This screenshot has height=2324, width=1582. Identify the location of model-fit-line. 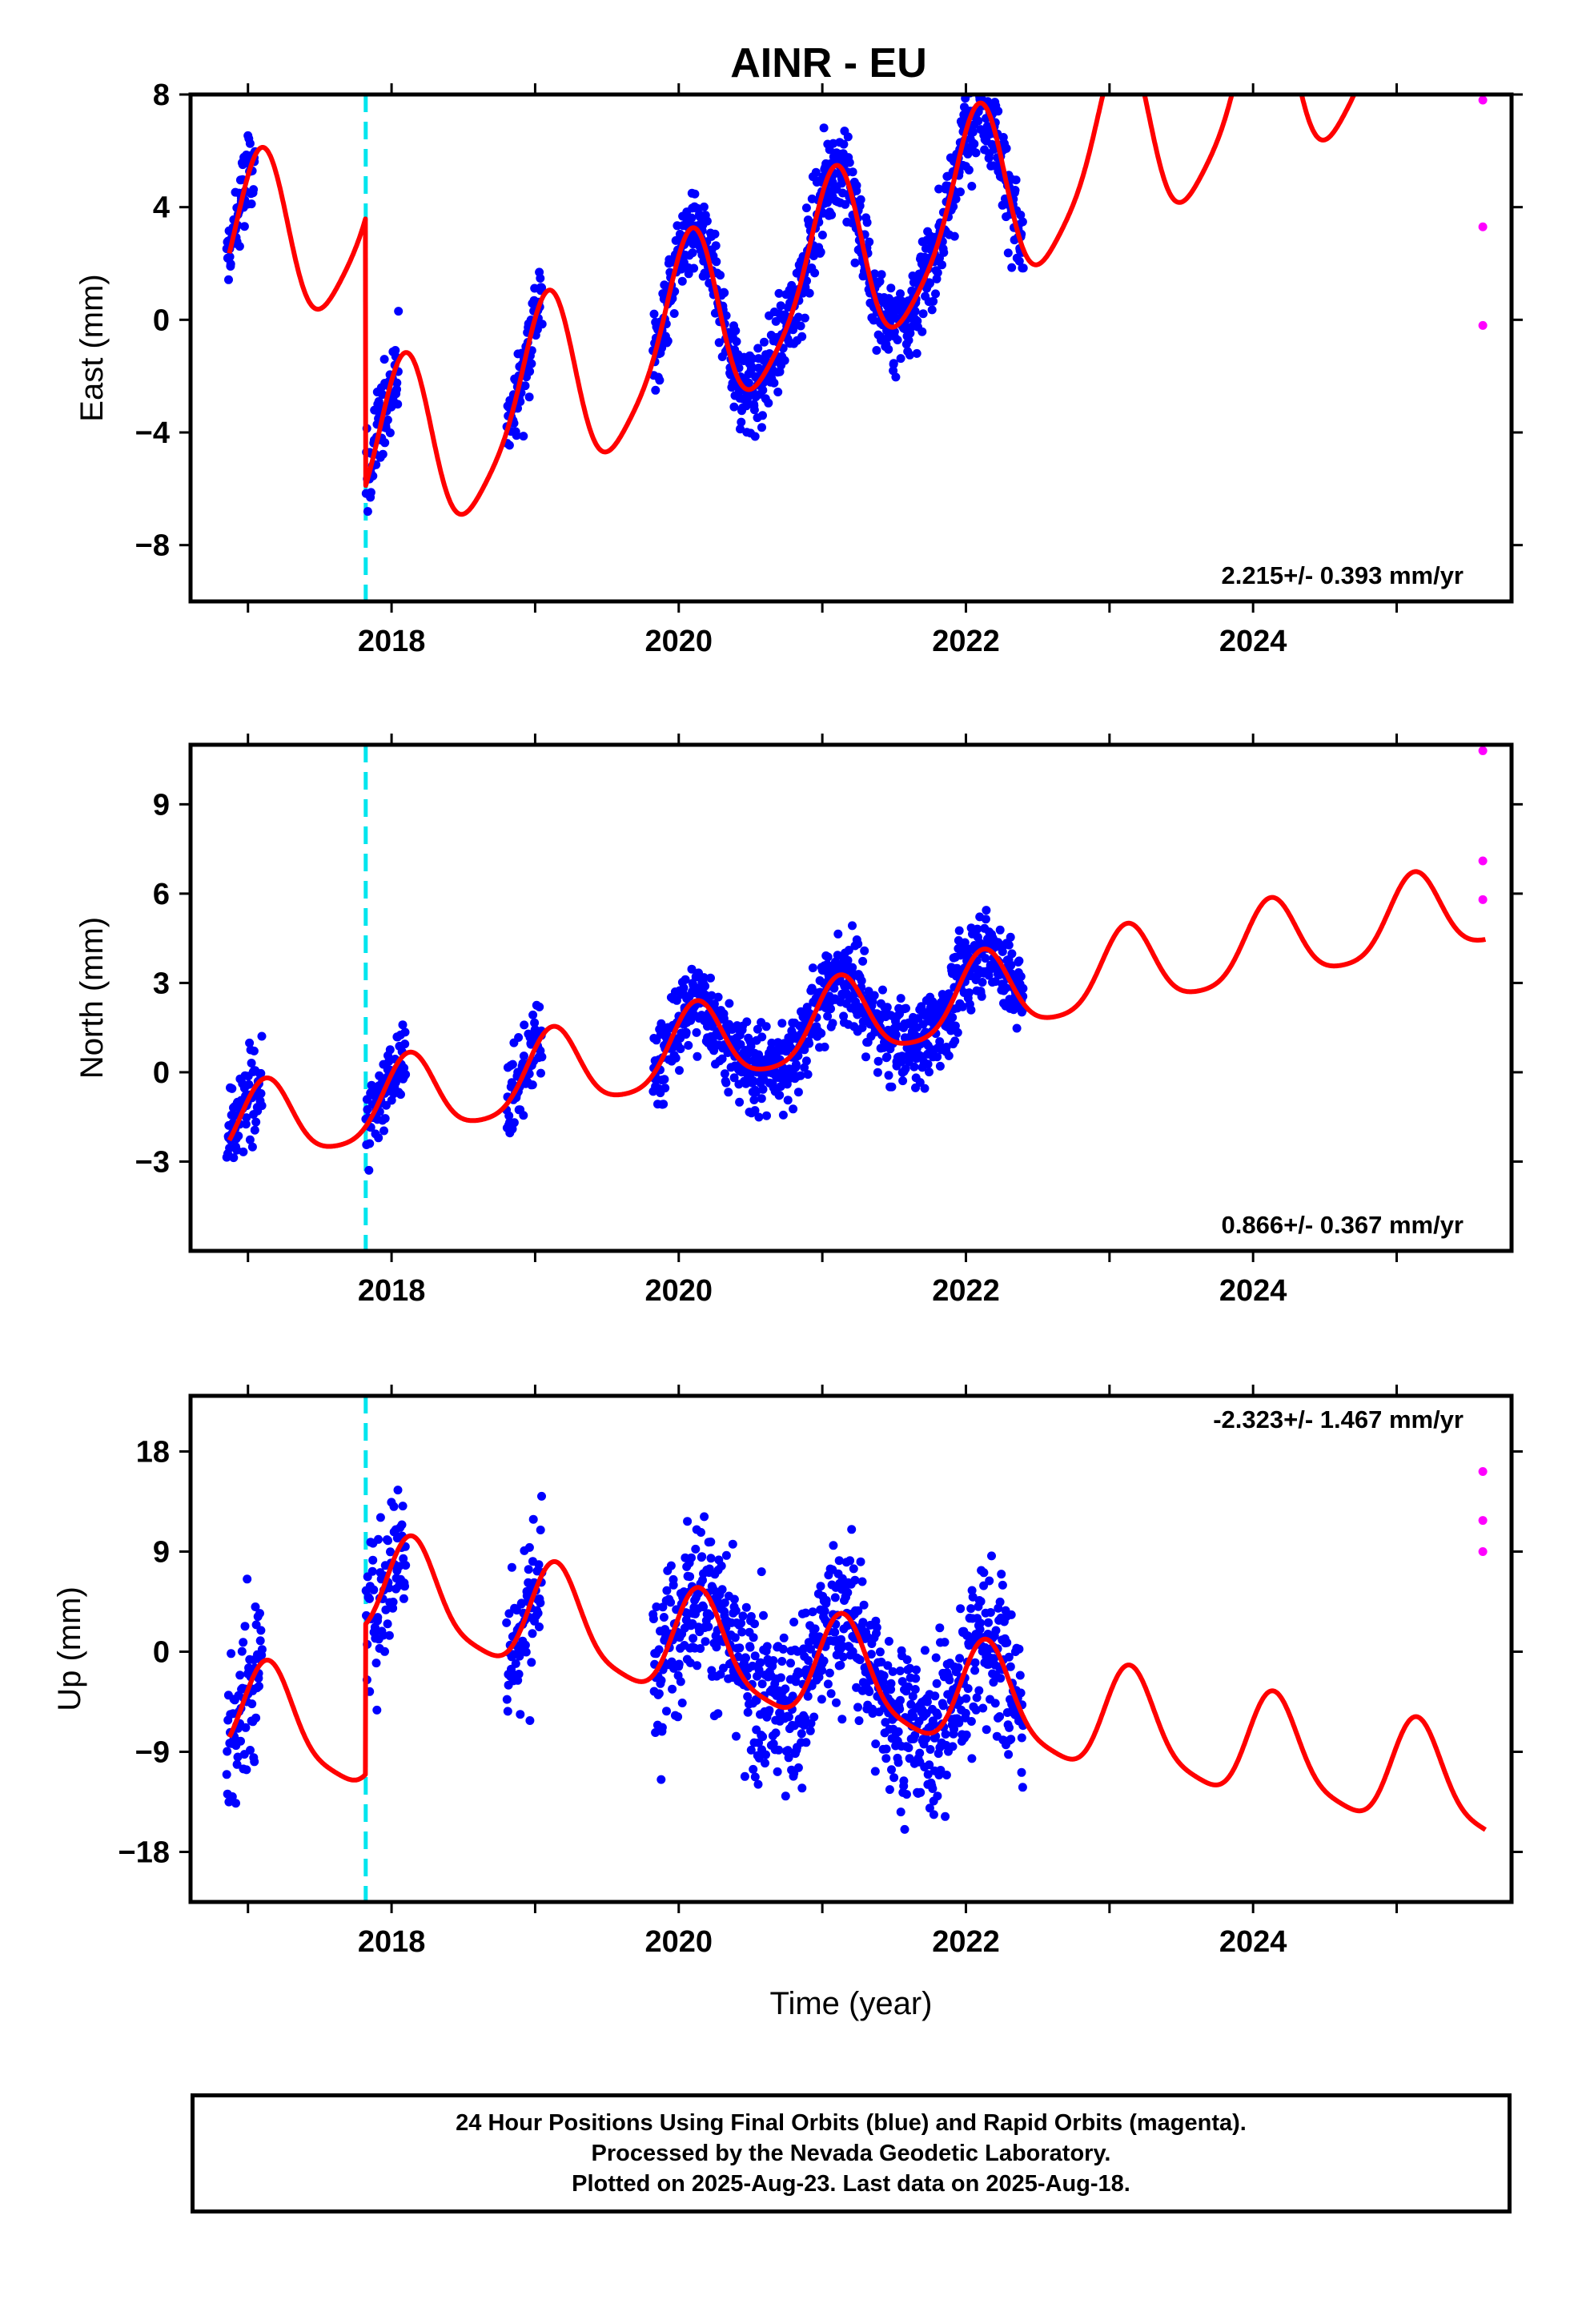
(857, 1683).